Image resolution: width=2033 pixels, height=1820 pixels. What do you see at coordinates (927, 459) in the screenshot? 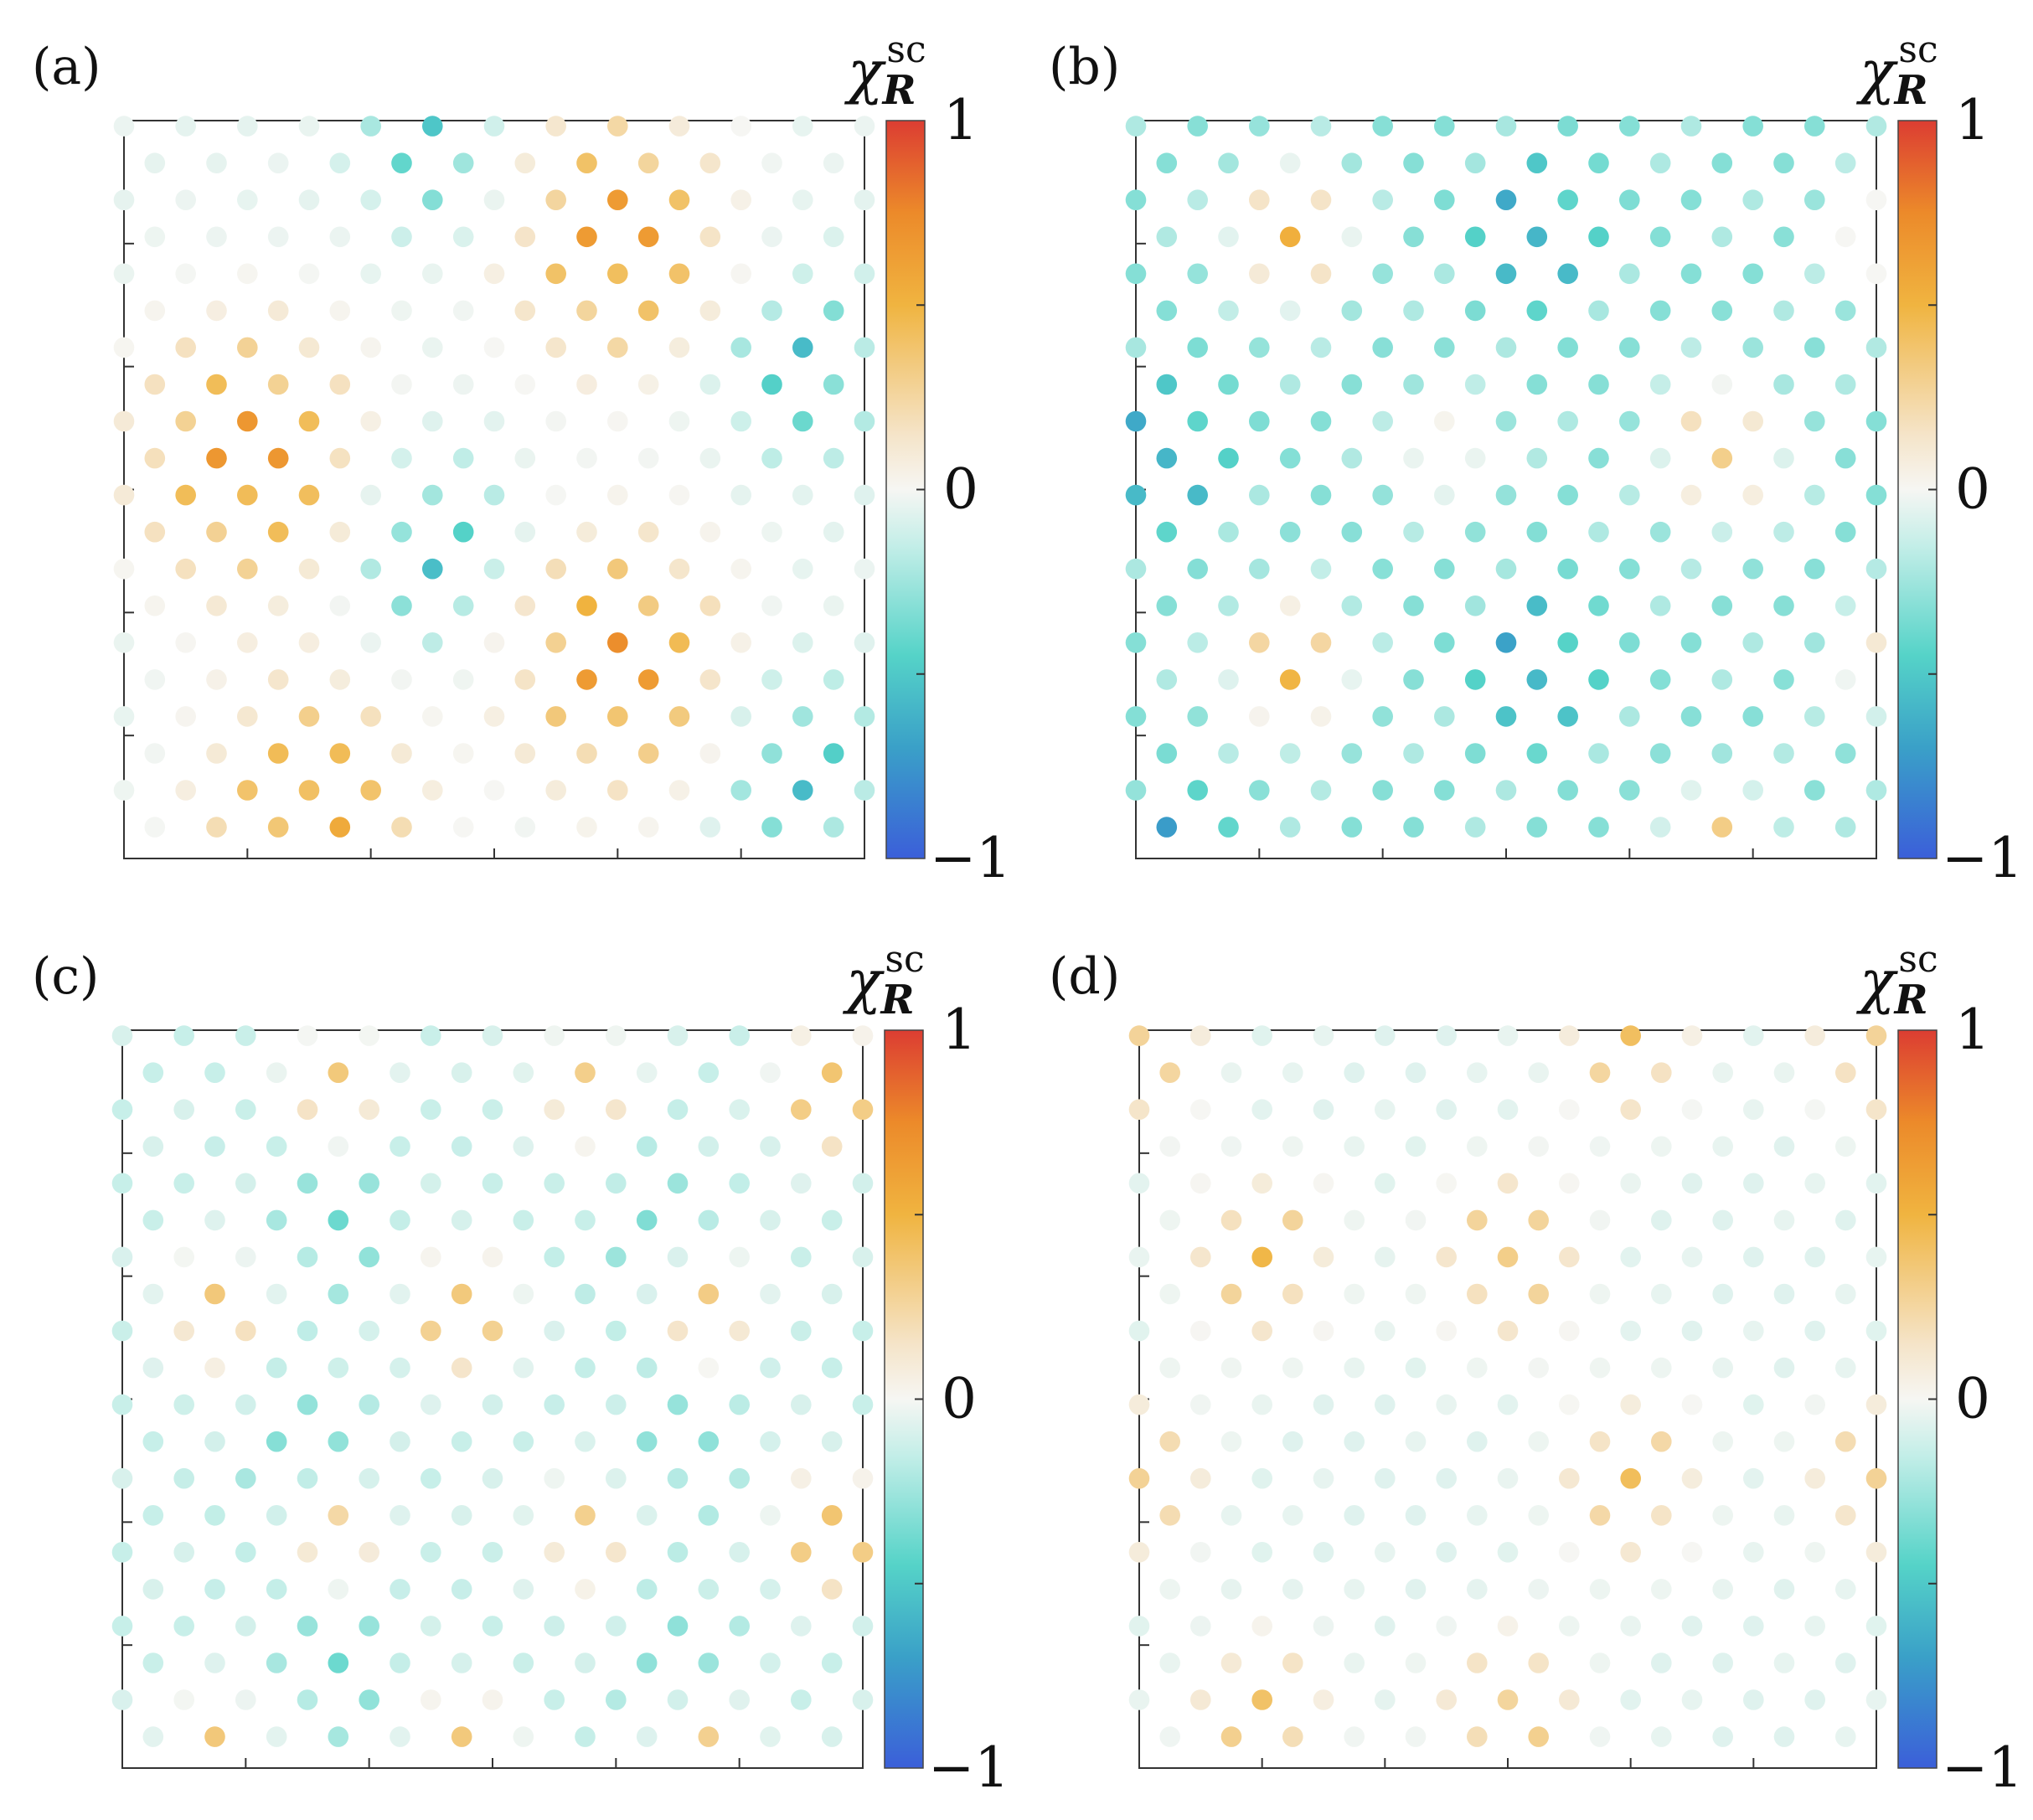
I see `colorbar: 1 0 −1 χsc R` at bounding box center [927, 459].